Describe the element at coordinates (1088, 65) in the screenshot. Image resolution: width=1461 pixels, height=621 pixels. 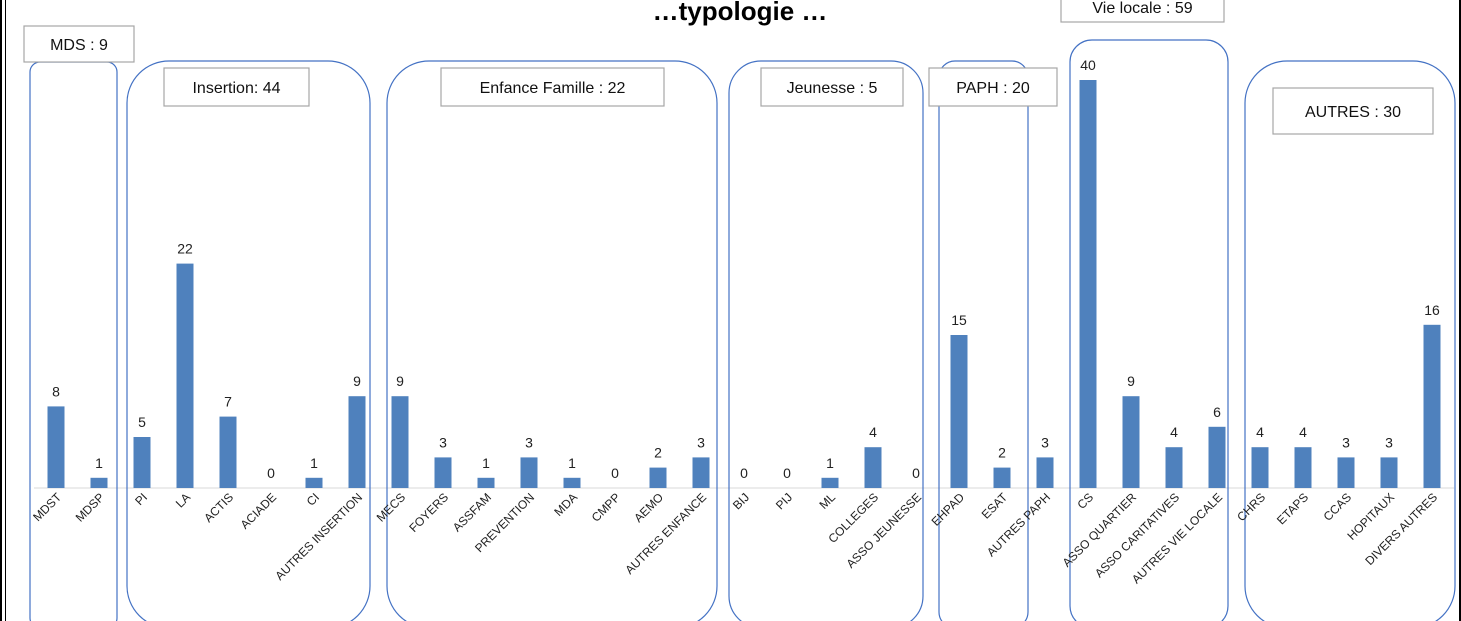
I see `data-label: 40` at that location.